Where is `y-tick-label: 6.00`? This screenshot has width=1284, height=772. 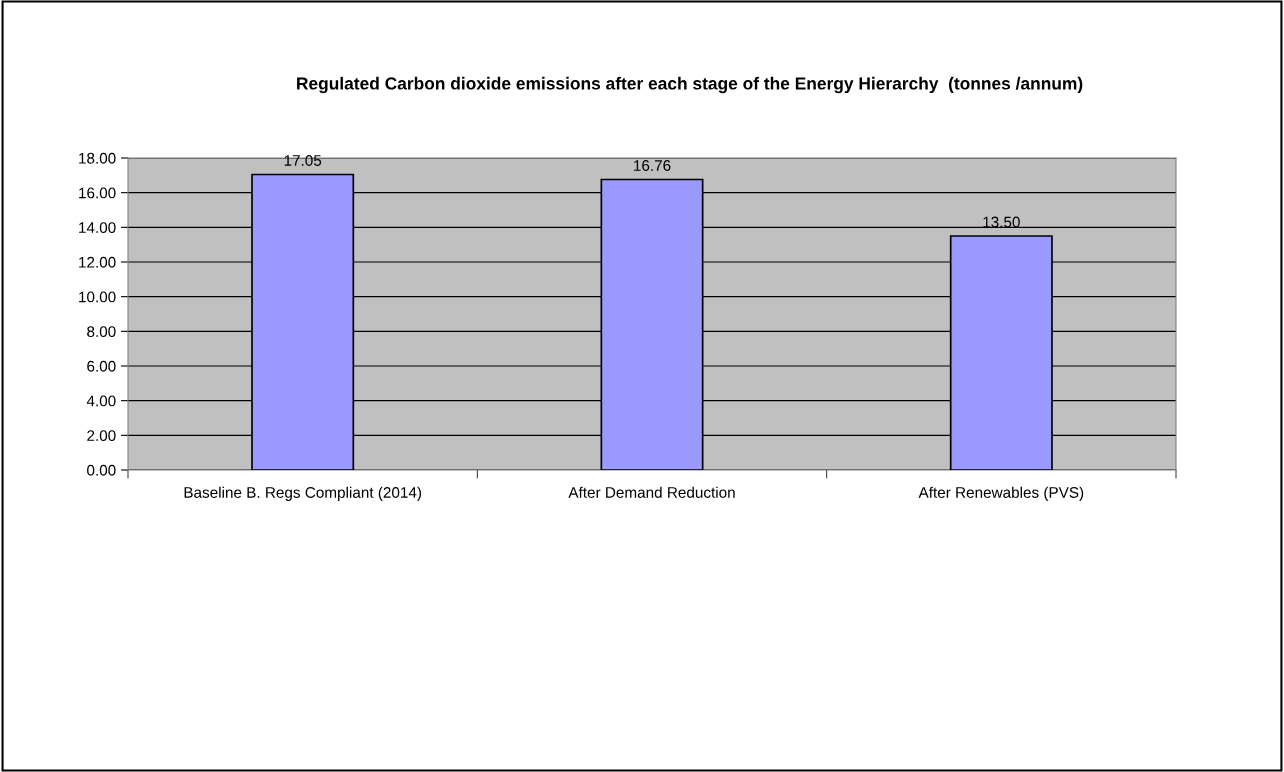
y-tick-label: 6.00 is located at coordinates (101, 366).